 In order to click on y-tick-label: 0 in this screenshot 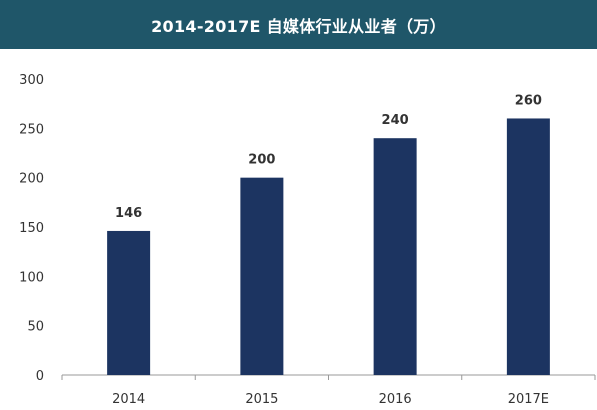, I will do `click(40, 376)`.